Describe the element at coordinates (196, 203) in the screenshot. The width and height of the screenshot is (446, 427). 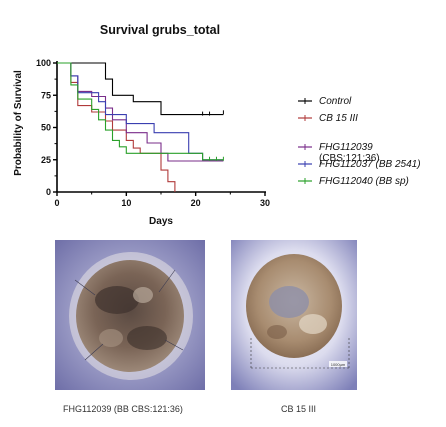
I see `x-tick-label: 20` at that location.